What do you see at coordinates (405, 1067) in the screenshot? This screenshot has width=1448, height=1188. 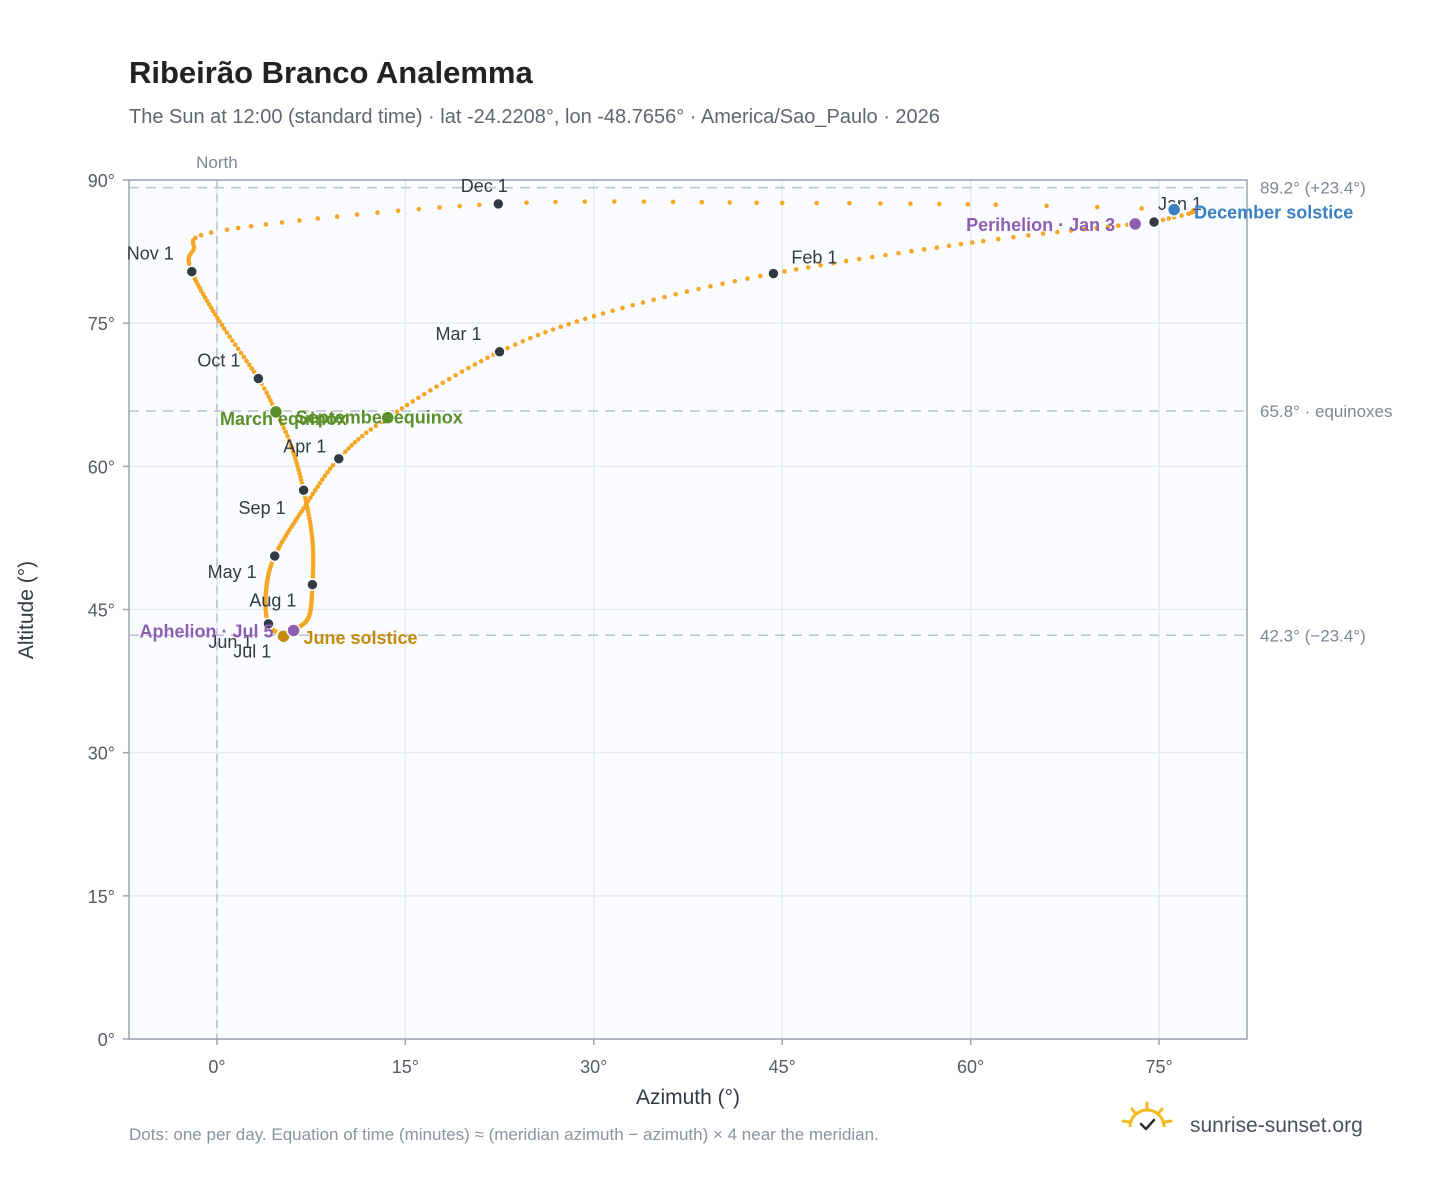 I see `x-tick-label-1: 15°` at bounding box center [405, 1067].